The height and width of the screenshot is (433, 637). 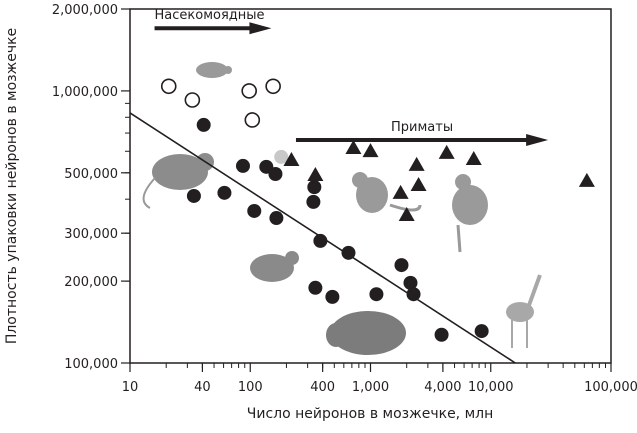 What do you see at coordinates (370, 414) in the screenshot?
I see `x-axis-label: Число нейронов в мозжечке, млн` at bounding box center [370, 414].